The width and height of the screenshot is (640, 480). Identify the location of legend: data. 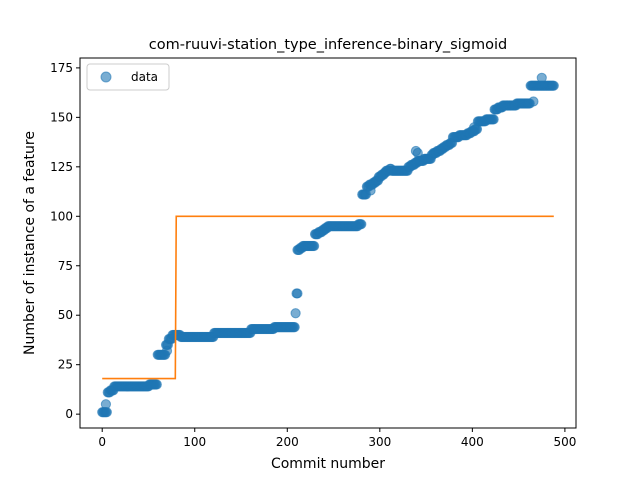
(128, 77).